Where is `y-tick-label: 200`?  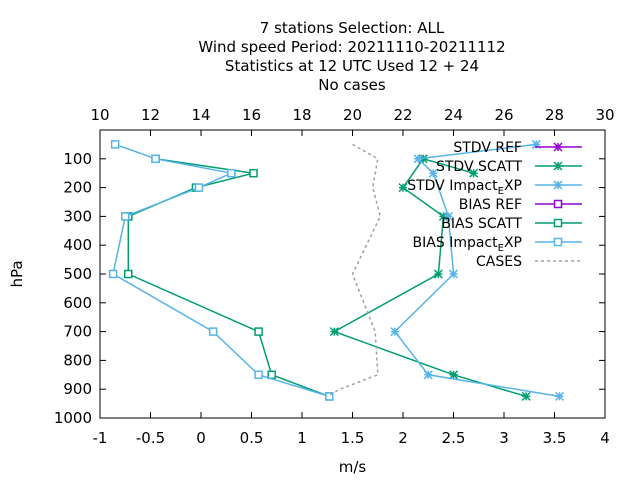
y-tick-label: 200 is located at coordinates (77, 188).